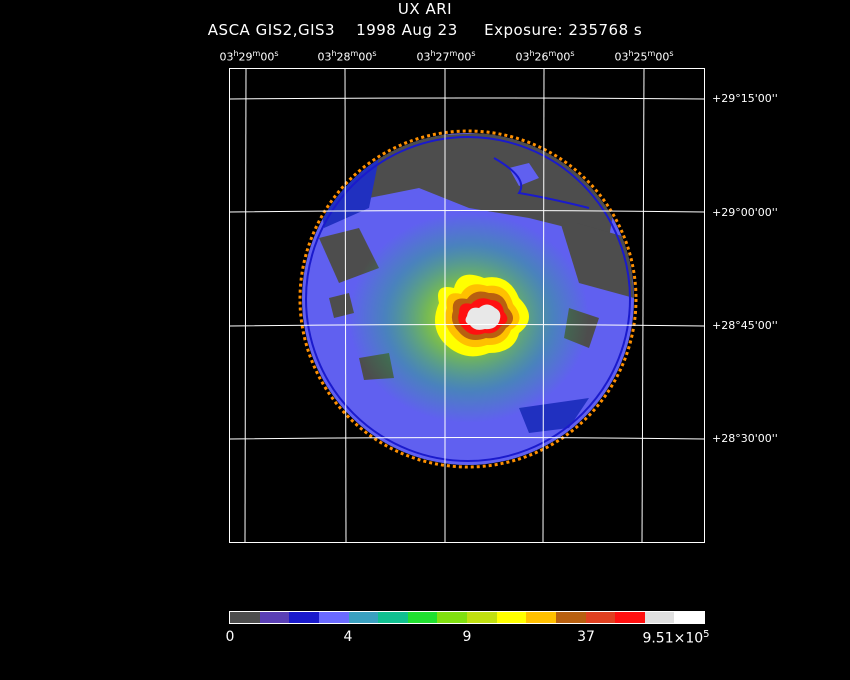 The height and width of the screenshot is (680, 850). What do you see at coordinates (230, 637) in the screenshot?
I see `colorbar-label: 0` at bounding box center [230, 637].